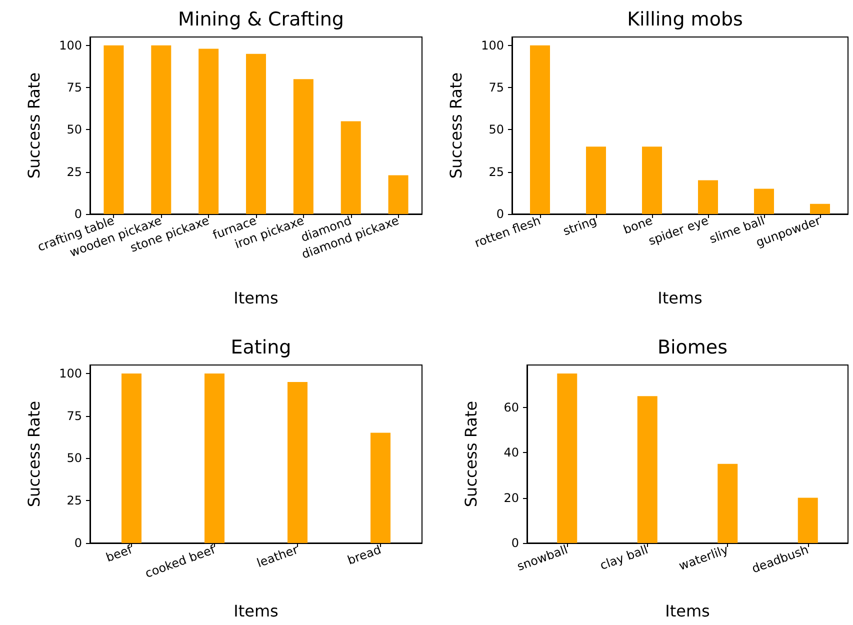 The image size is (853, 625). I want to click on chart-title: Biomes, so click(692, 347).